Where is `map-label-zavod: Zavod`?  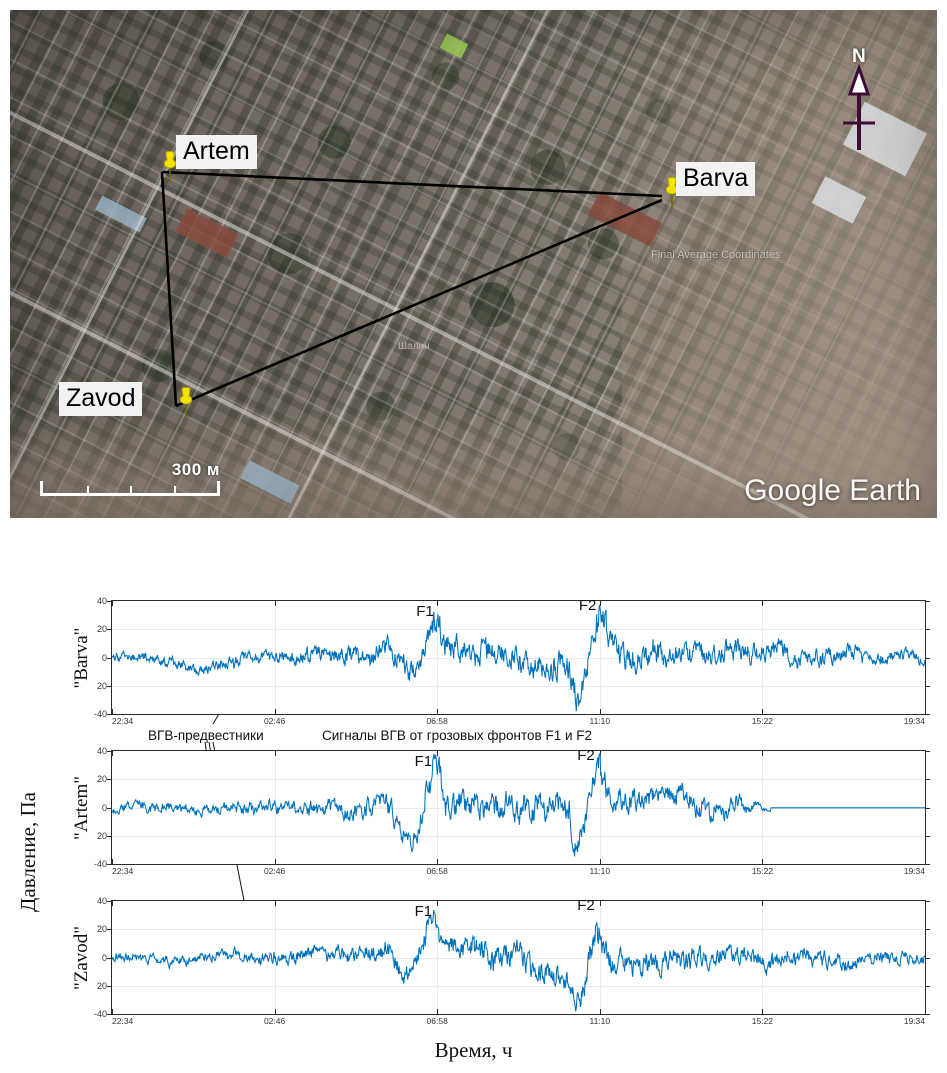 map-label-zavod: Zavod is located at coordinates (101, 399).